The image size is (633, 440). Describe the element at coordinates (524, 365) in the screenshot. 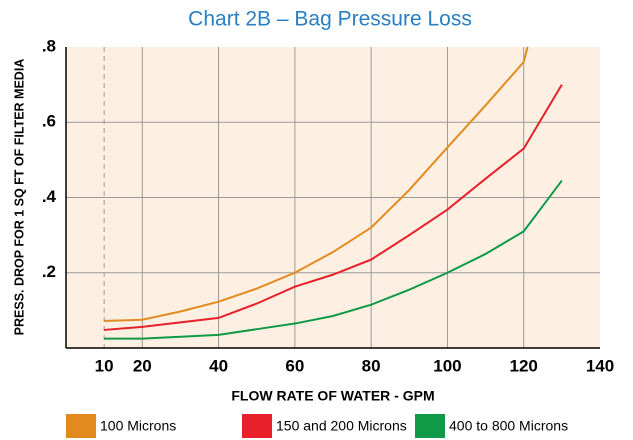

I see `x-tick-label: 120` at that location.